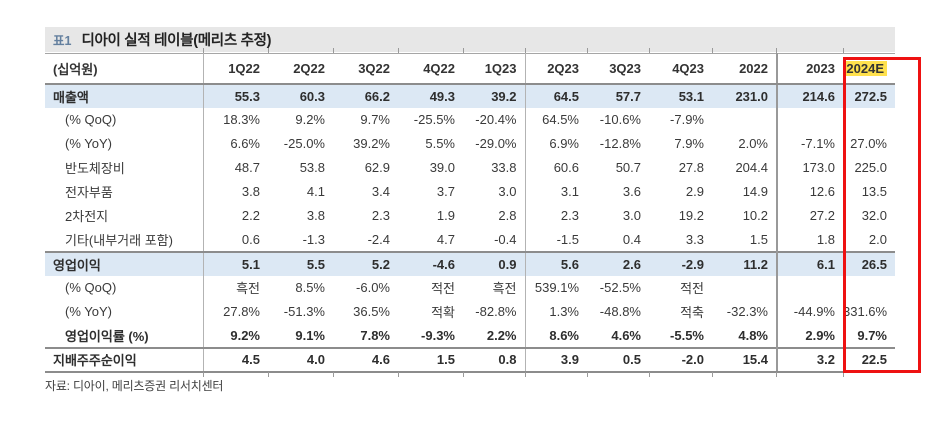  I want to click on row-label: 기타(내부거래 포함), so click(124, 239).